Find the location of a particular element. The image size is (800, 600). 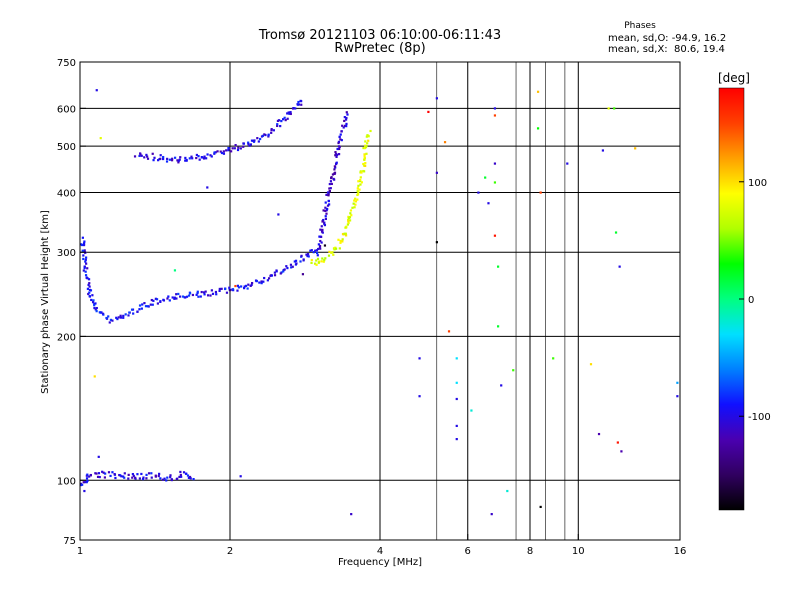

x-axis-label: Frequency [MHz] is located at coordinates (380, 562).